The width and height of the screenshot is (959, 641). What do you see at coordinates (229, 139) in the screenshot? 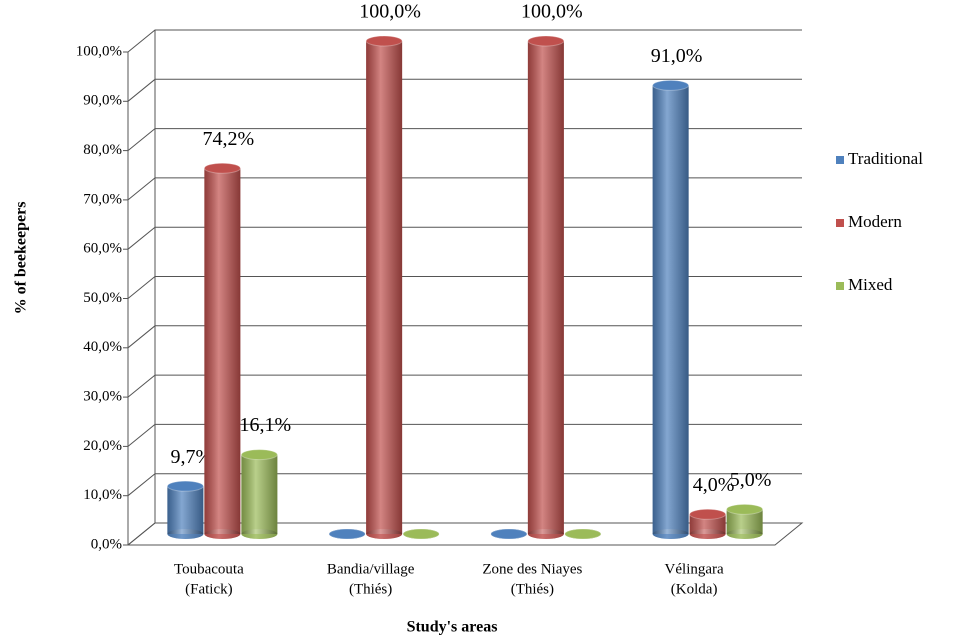
I see `value-label: 74,2%` at bounding box center [229, 139].